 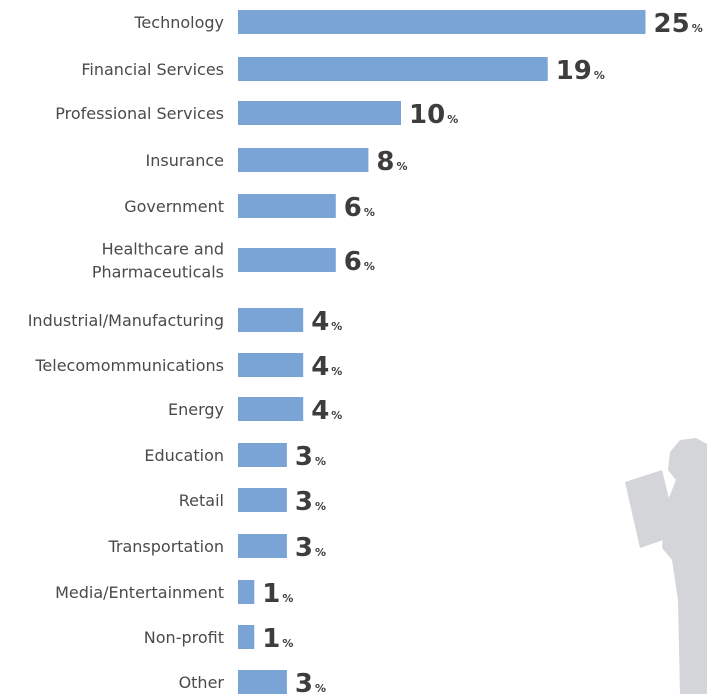 I want to click on value-label-healthcare-and-pharmaceuticals: 6%, so click(x=359, y=262).